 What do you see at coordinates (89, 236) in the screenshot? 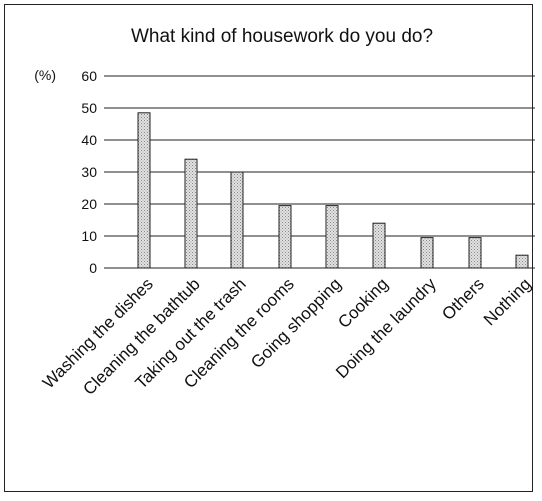
I see `y-tick-label: 10` at bounding box center [89, 236].